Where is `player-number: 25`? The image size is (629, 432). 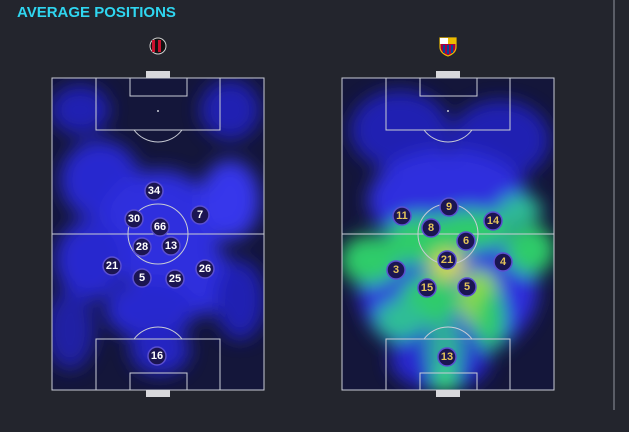
player-number: 25 is located at coordinates (175, 279).